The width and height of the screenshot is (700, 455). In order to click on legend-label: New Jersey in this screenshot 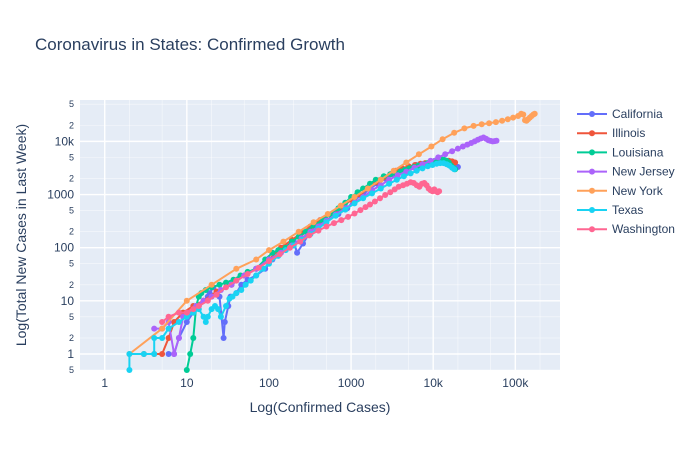, I will do `click(643, 172)`.